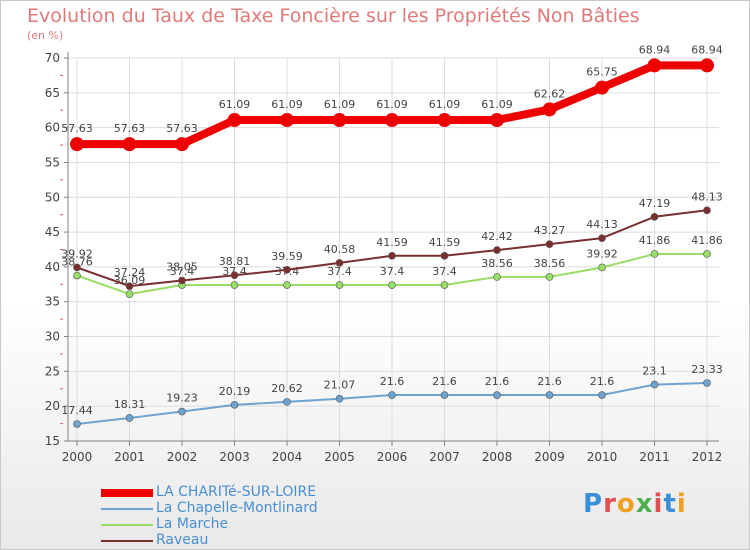  I want to click on data-label-0-8: 61.09, so click(497, 104).